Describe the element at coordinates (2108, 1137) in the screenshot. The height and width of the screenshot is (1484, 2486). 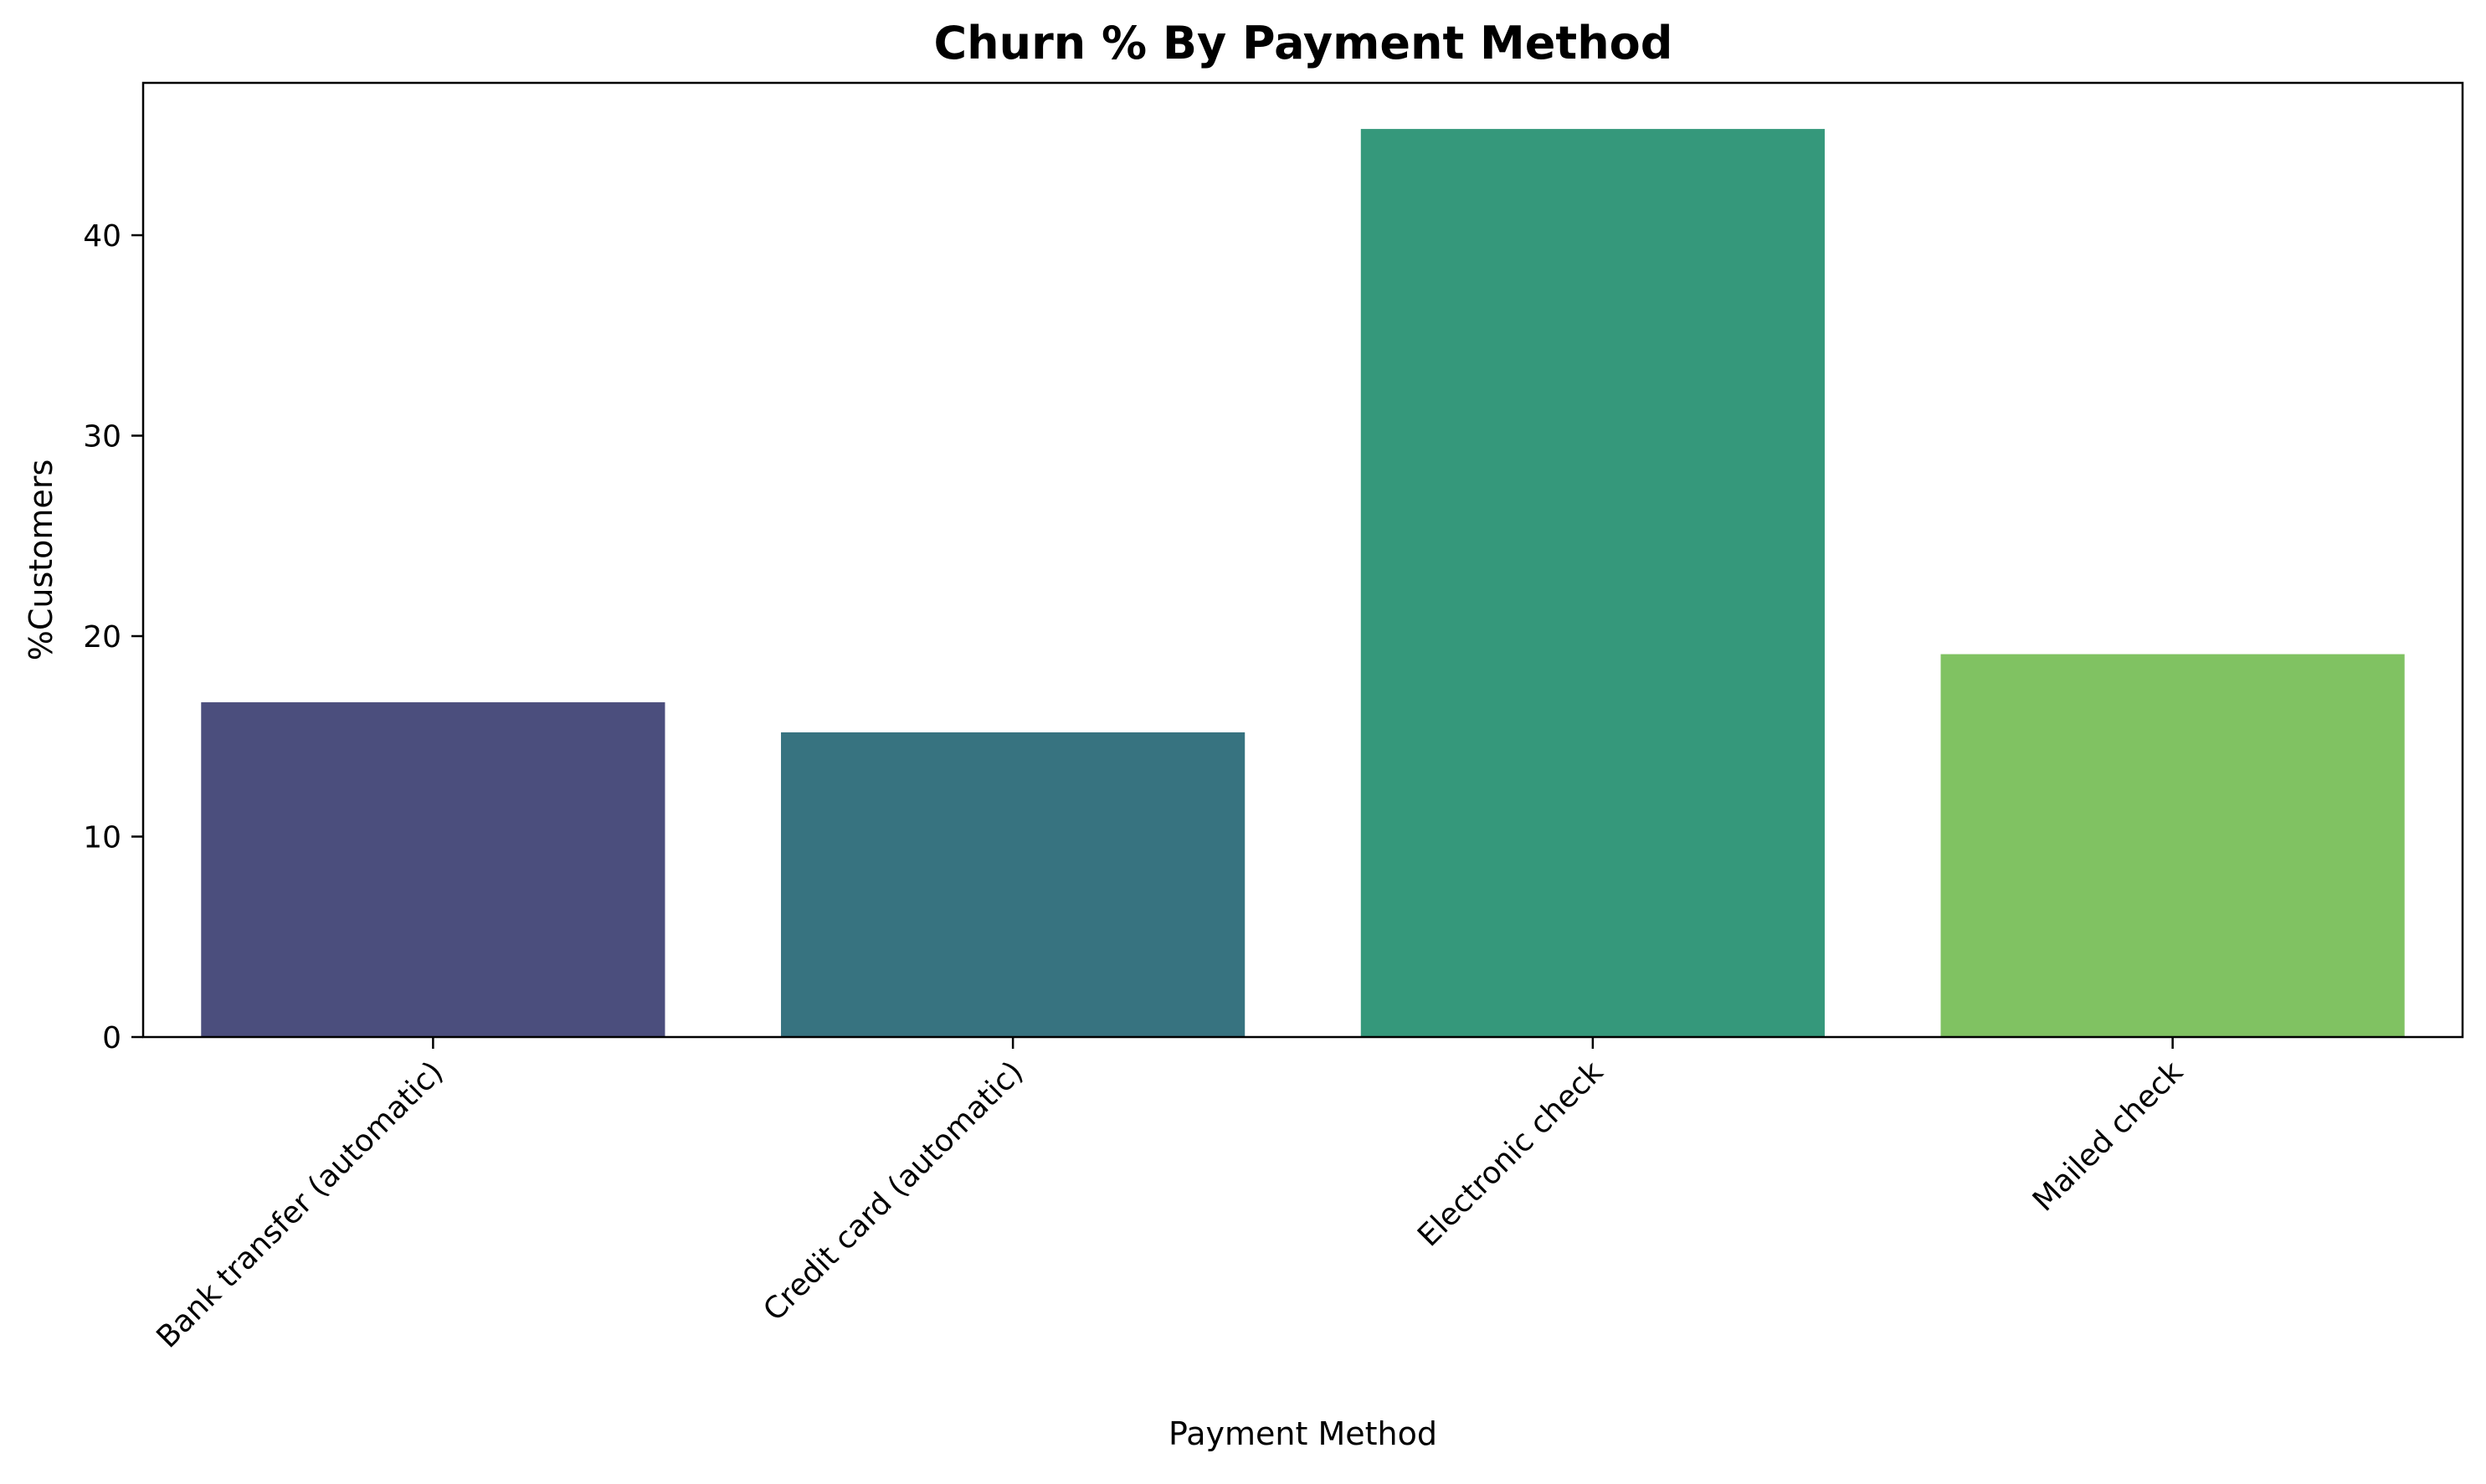
I see `x-tick-label-3: Mailed check` at that location.